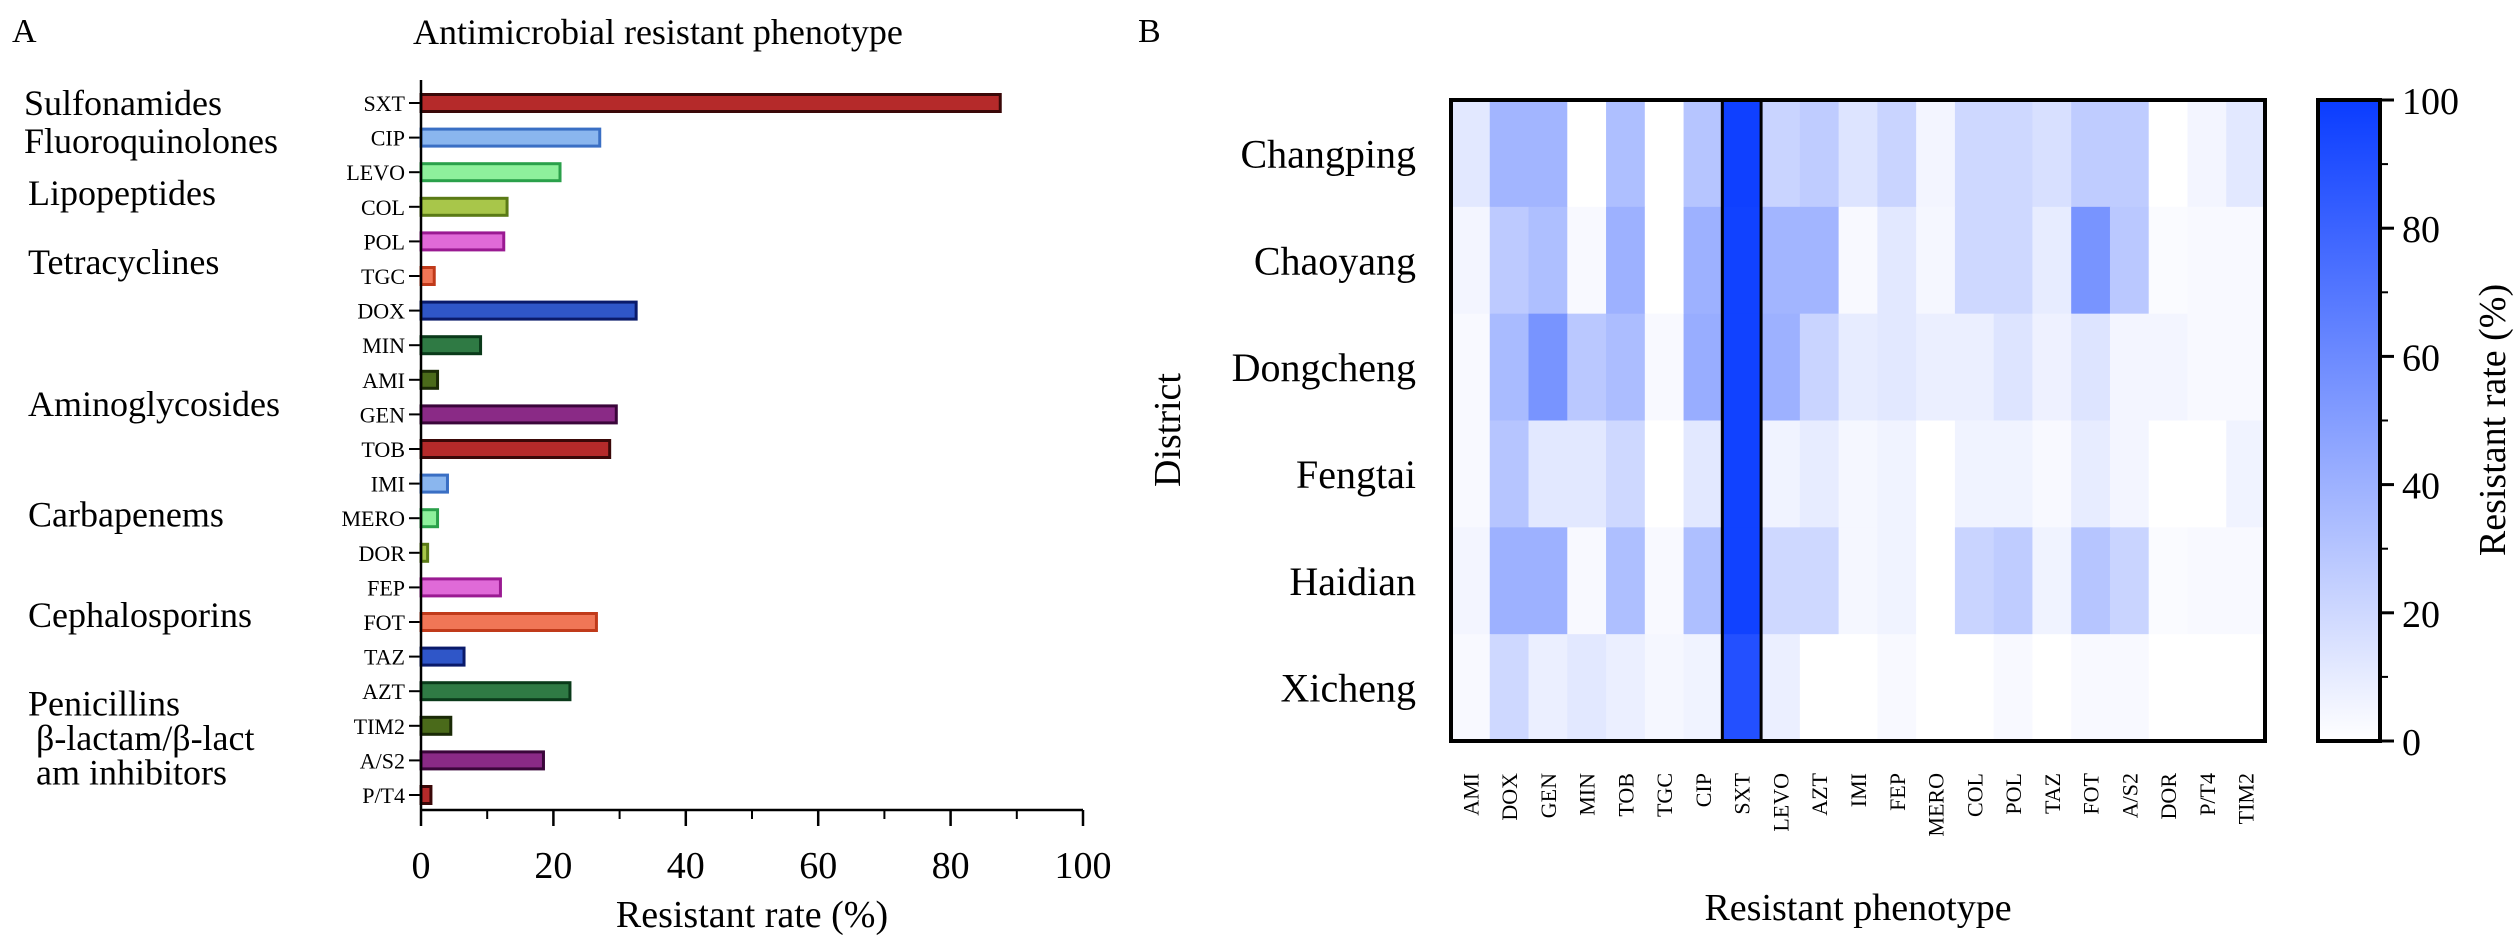  What do you see at coordinates (2129, 795) in the screenshot?
I see `phenotype-label: A/S2` at bounding box center [2129, 795].